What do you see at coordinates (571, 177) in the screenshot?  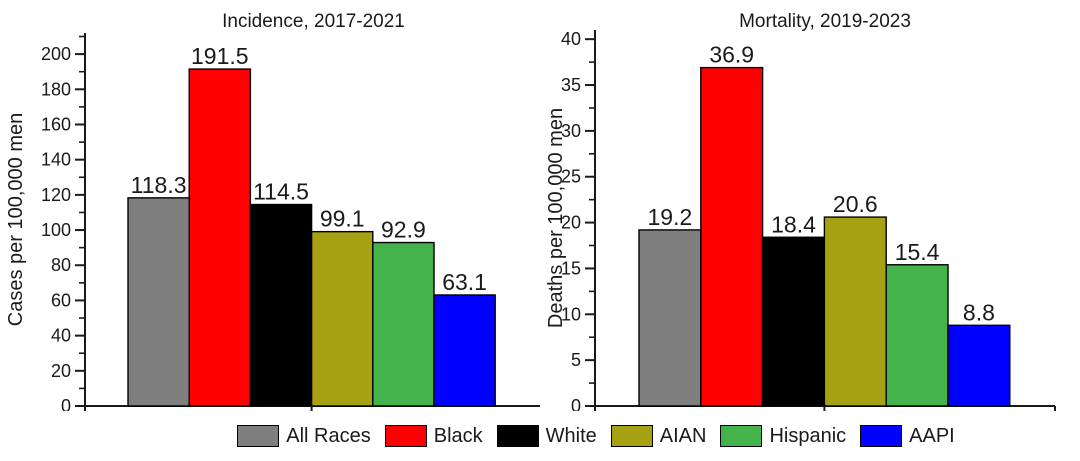 I see `y-tick-label: 25` at bounding box center [571, 177].